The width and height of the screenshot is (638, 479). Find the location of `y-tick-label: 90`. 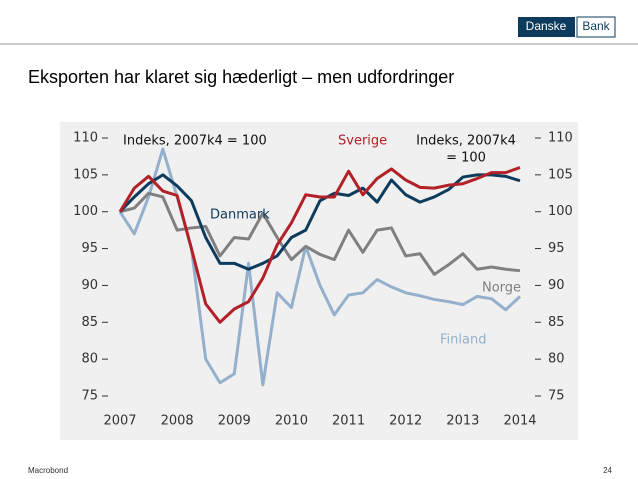

y-tick-label: 90 is located at coordinates (89, 285).